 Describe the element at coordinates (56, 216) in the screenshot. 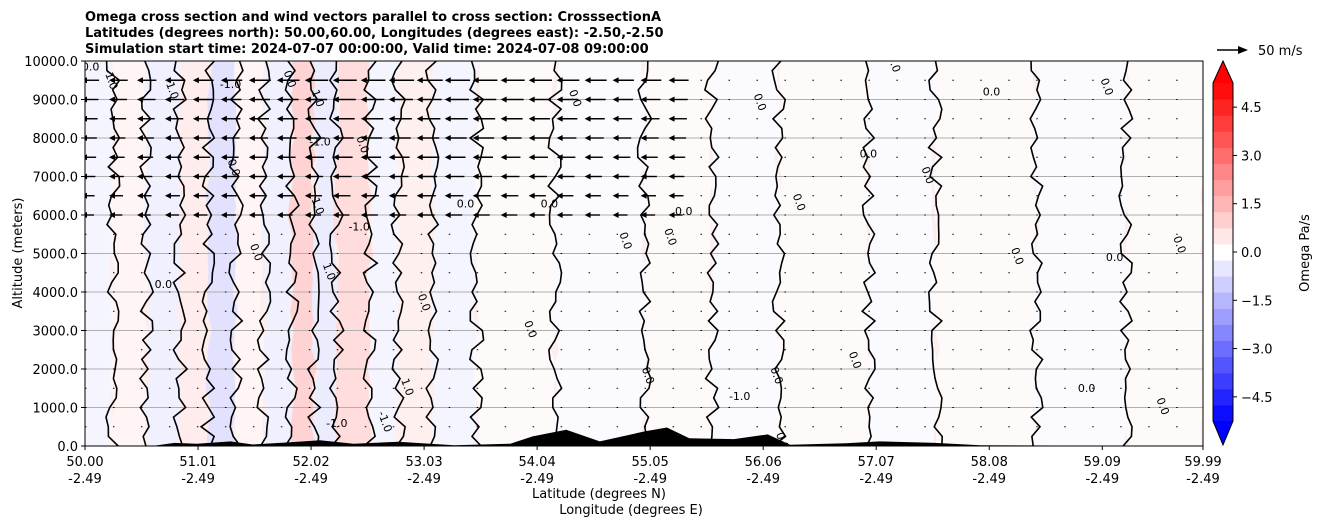

I see `y-tick-label: 6000.0` at that location.